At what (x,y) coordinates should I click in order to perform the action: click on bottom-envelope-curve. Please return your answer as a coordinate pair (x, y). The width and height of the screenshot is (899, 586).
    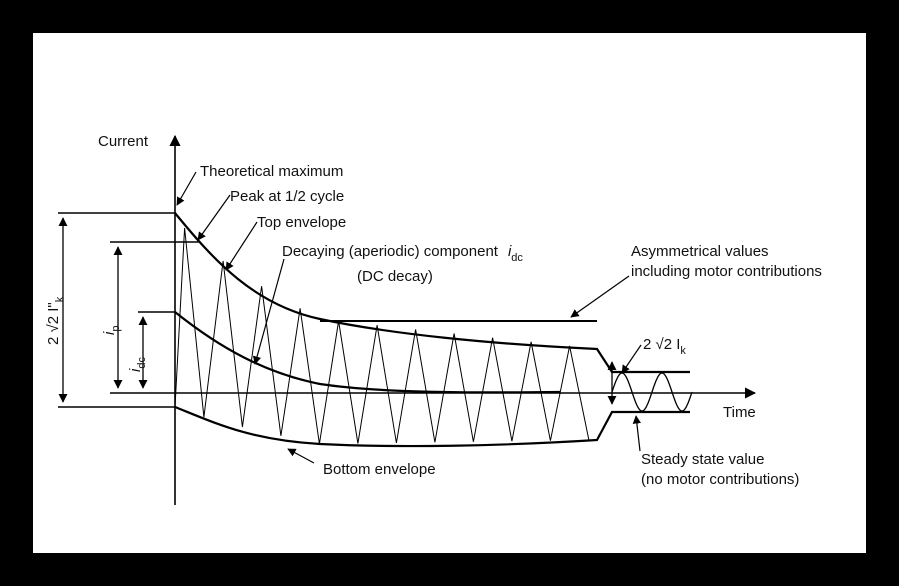
    Looking at the image, I should click on (432, 426).